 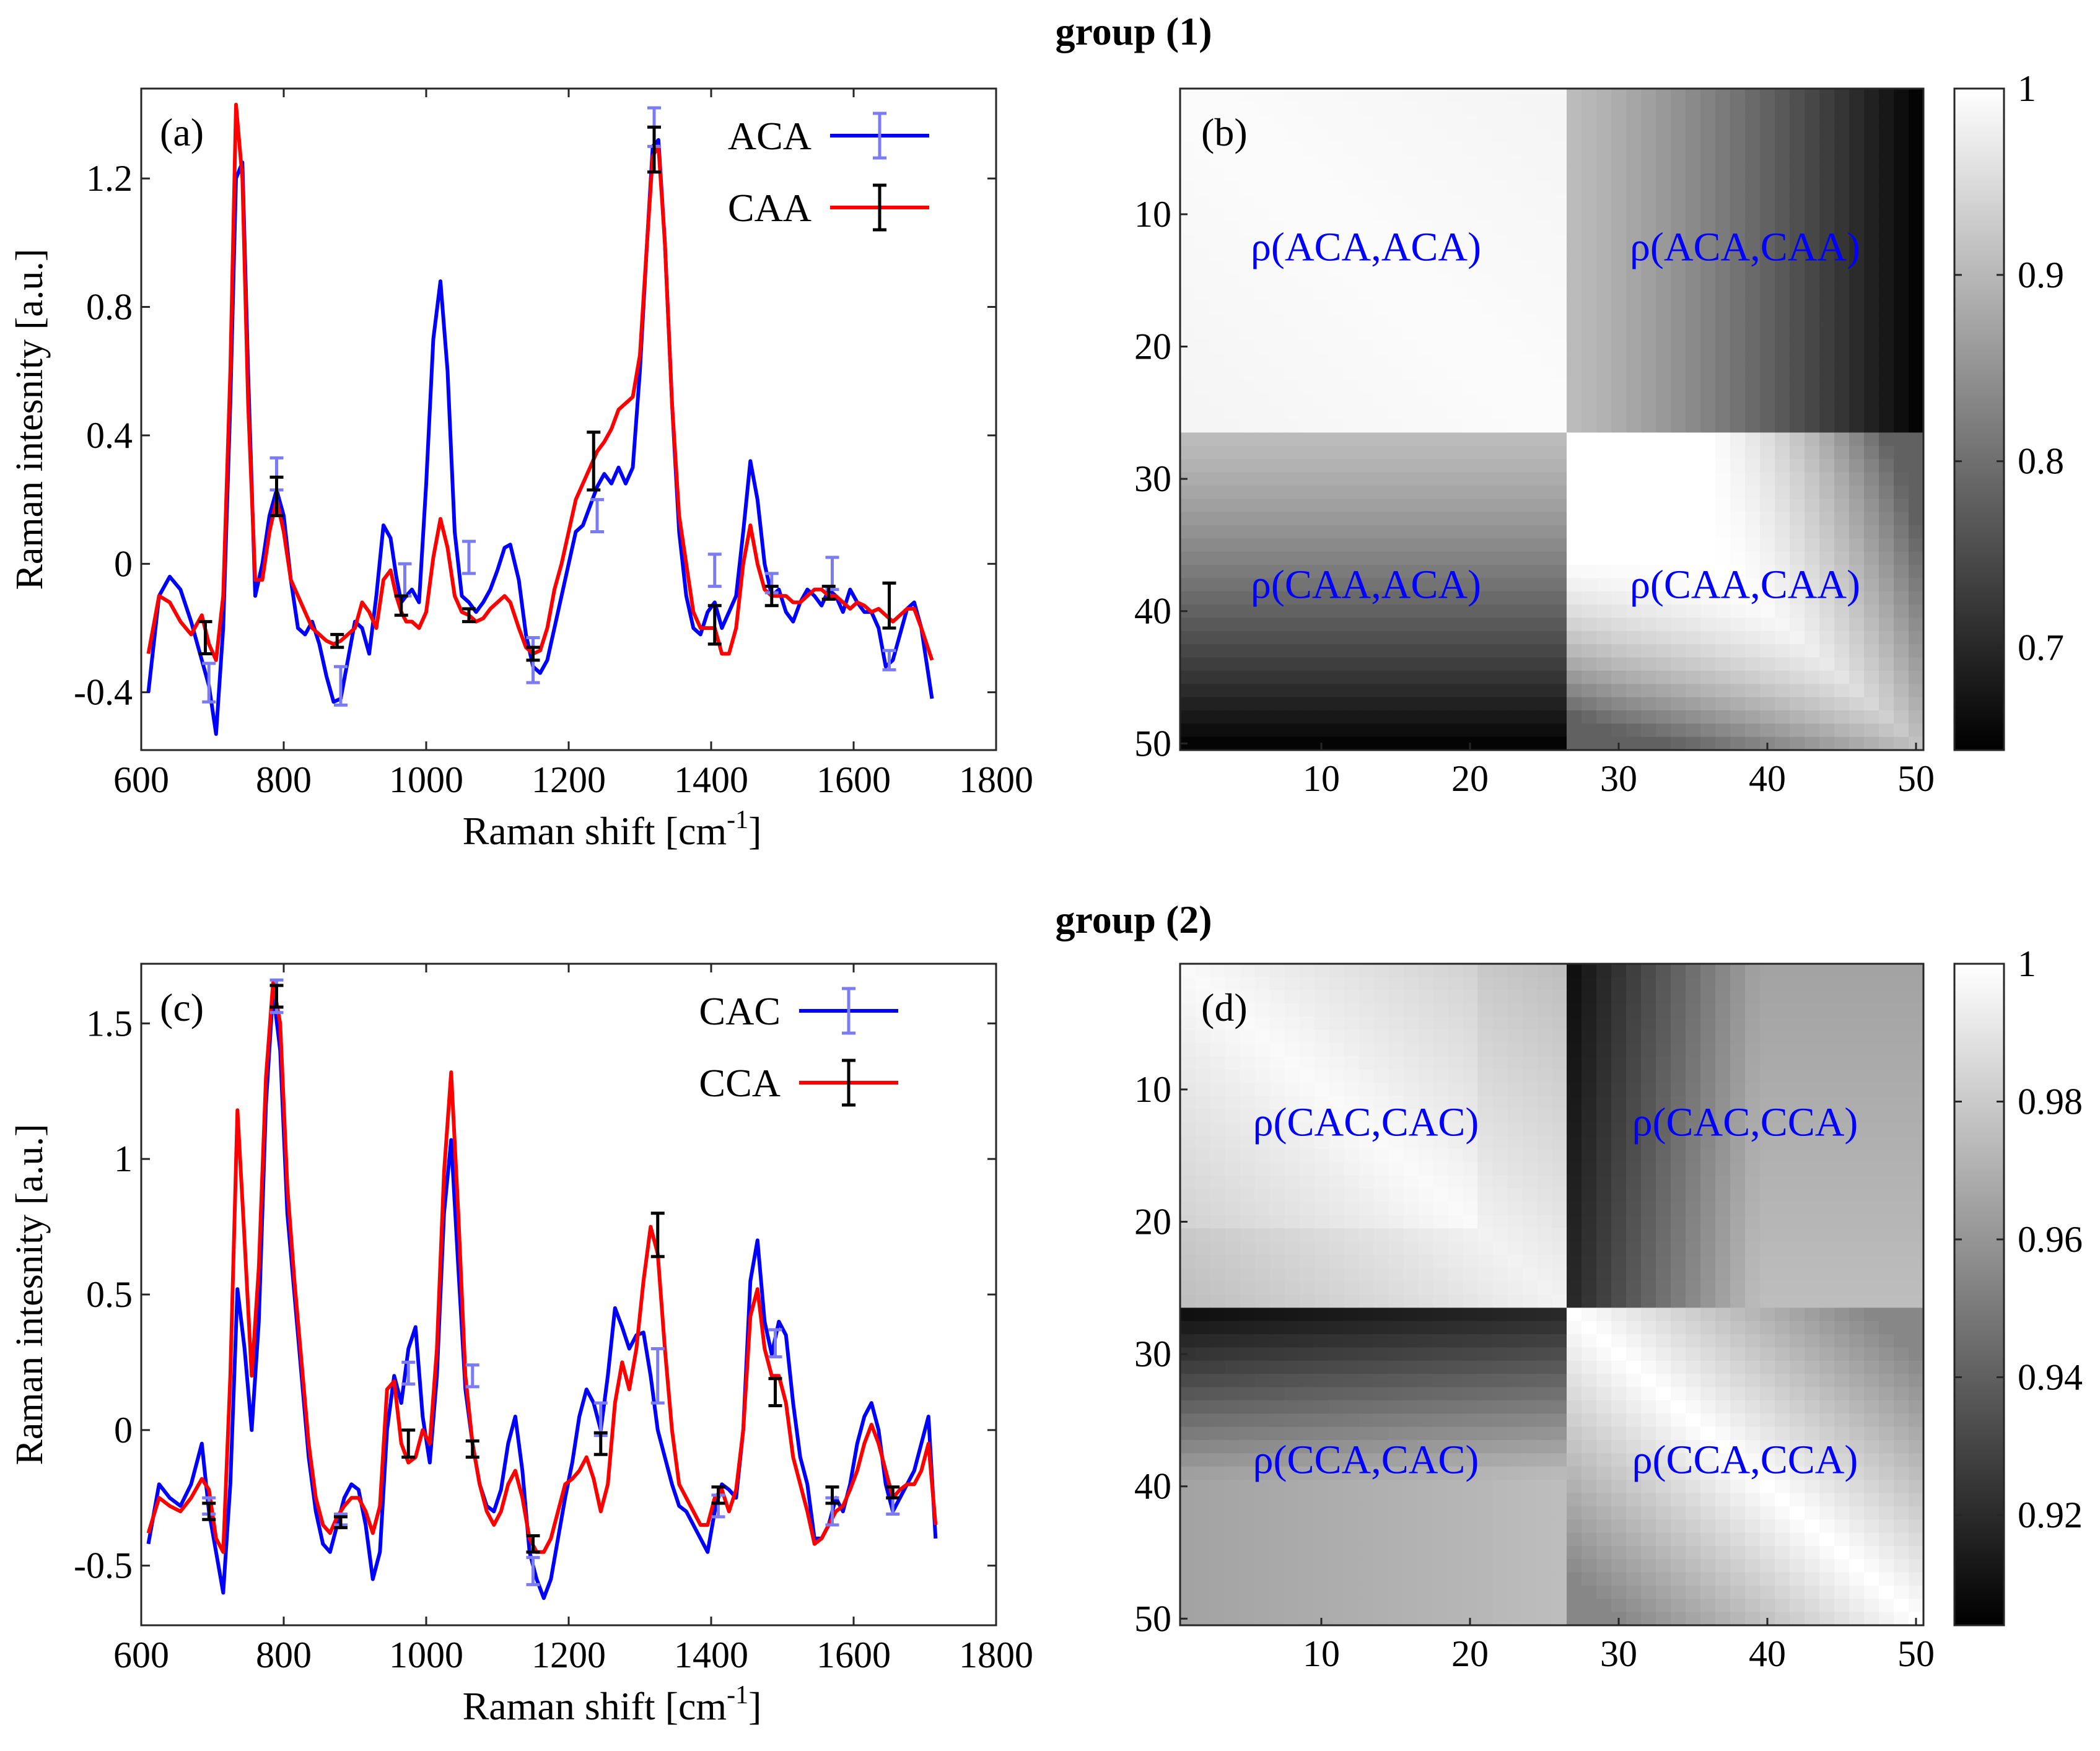 I want to click on heatmap-frame, so click(x=1552, y=419).